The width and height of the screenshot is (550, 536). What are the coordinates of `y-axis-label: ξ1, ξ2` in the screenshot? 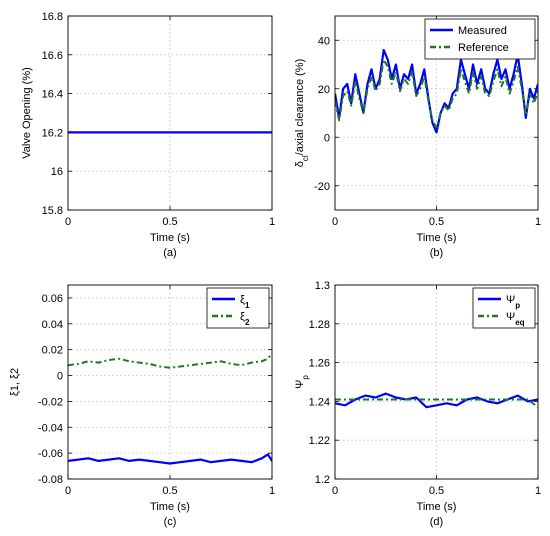 It's located at (15, 382).